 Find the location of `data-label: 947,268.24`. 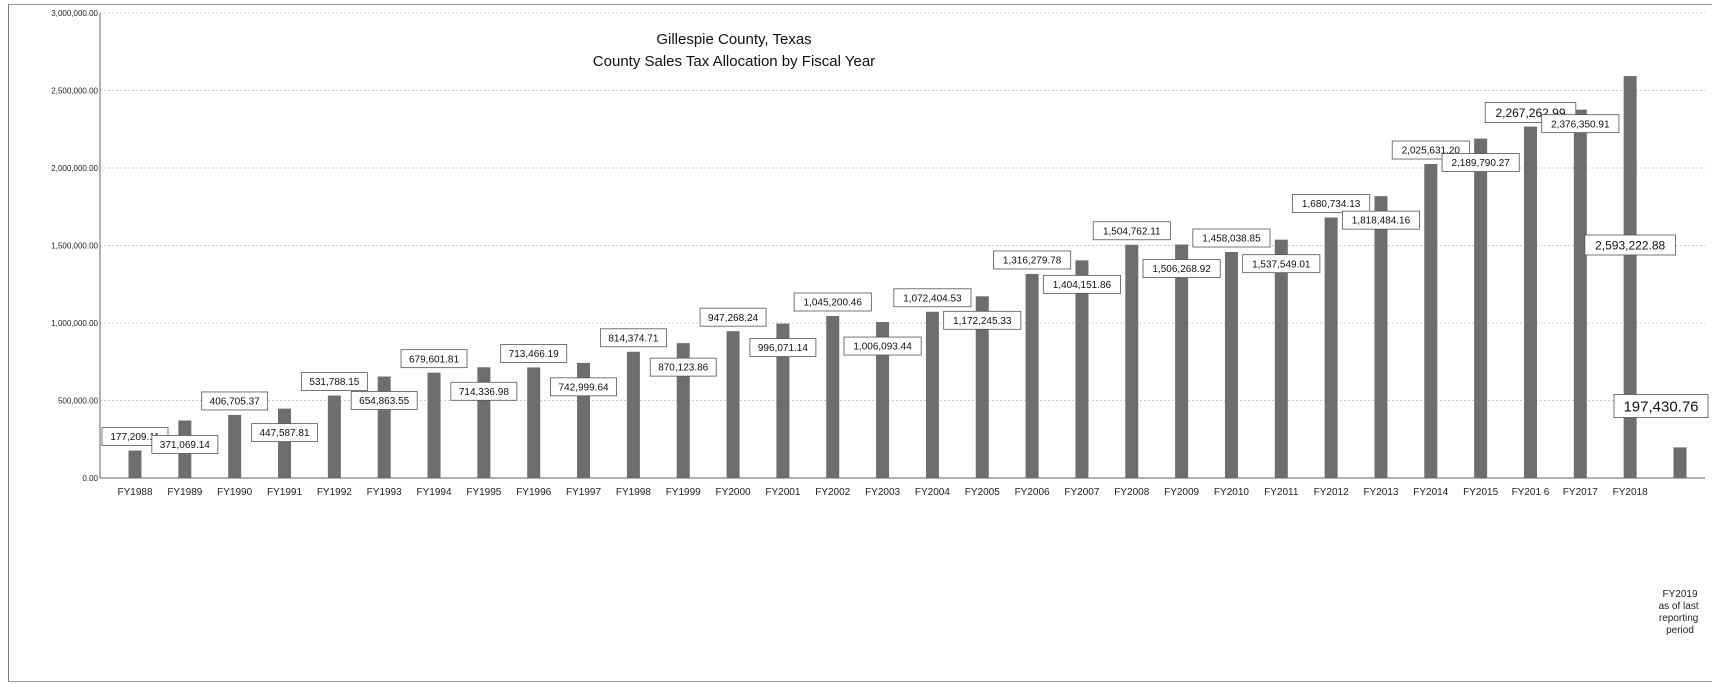

data-label: 947,268.24 is located at coordinates (733, 317).